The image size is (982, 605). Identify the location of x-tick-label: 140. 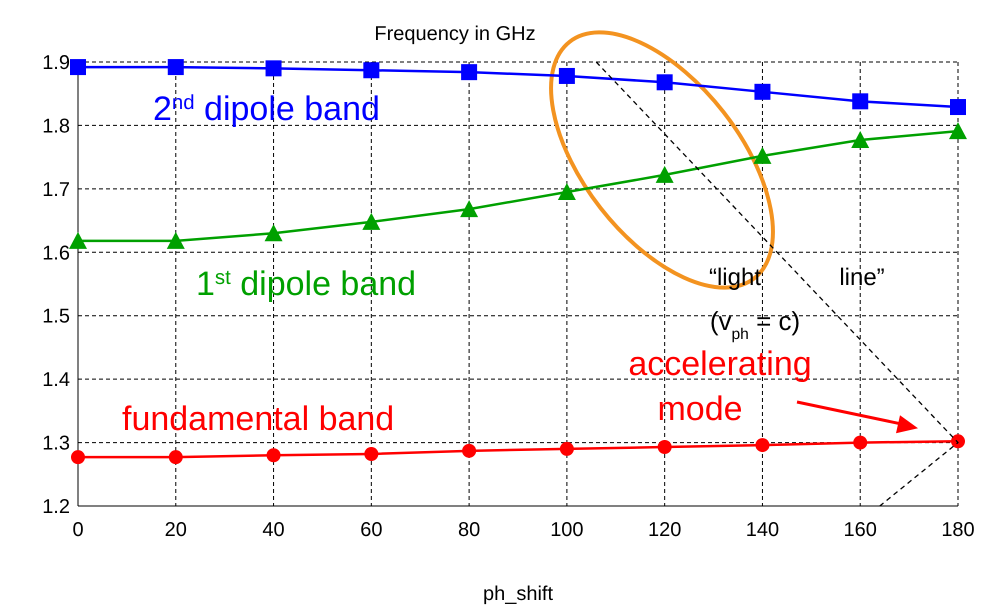
(763, 530).